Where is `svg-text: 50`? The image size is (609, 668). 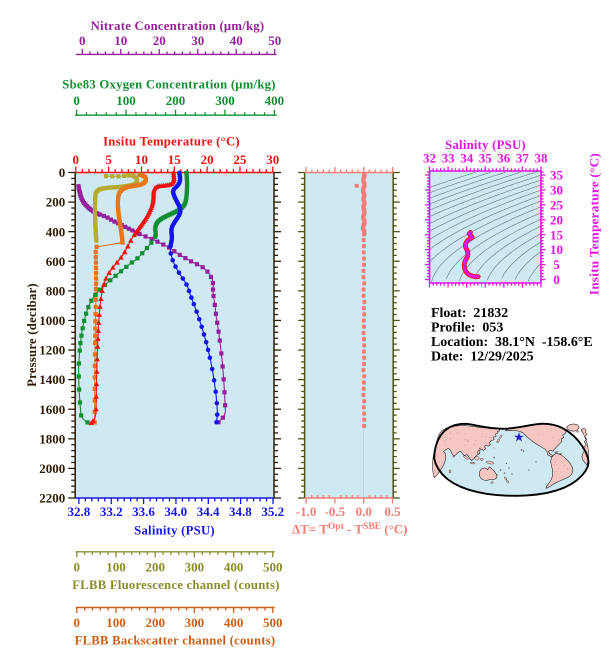
svg-text: 50 is located at coordinates (274, 40).